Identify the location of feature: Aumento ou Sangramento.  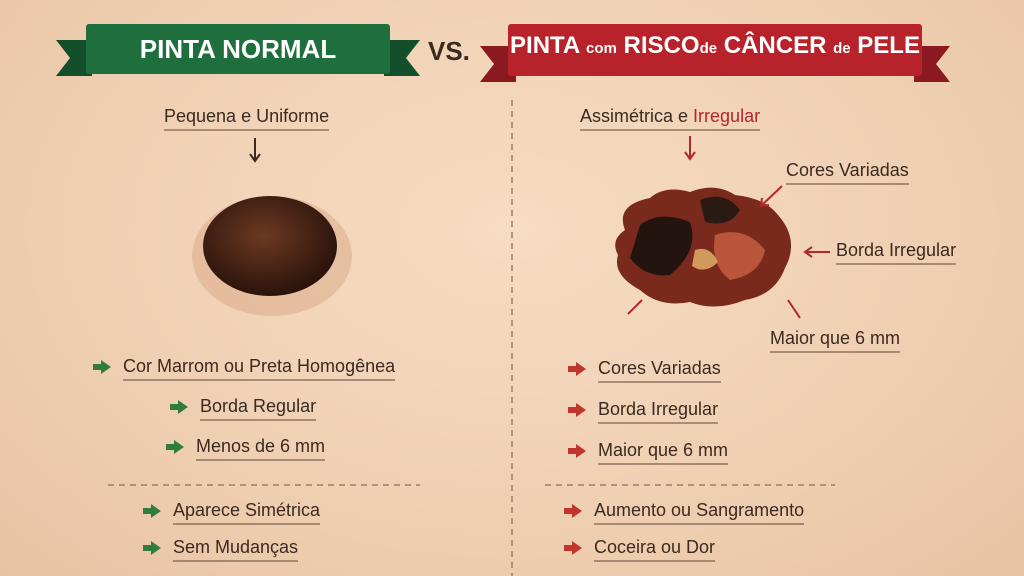
(699, 512).